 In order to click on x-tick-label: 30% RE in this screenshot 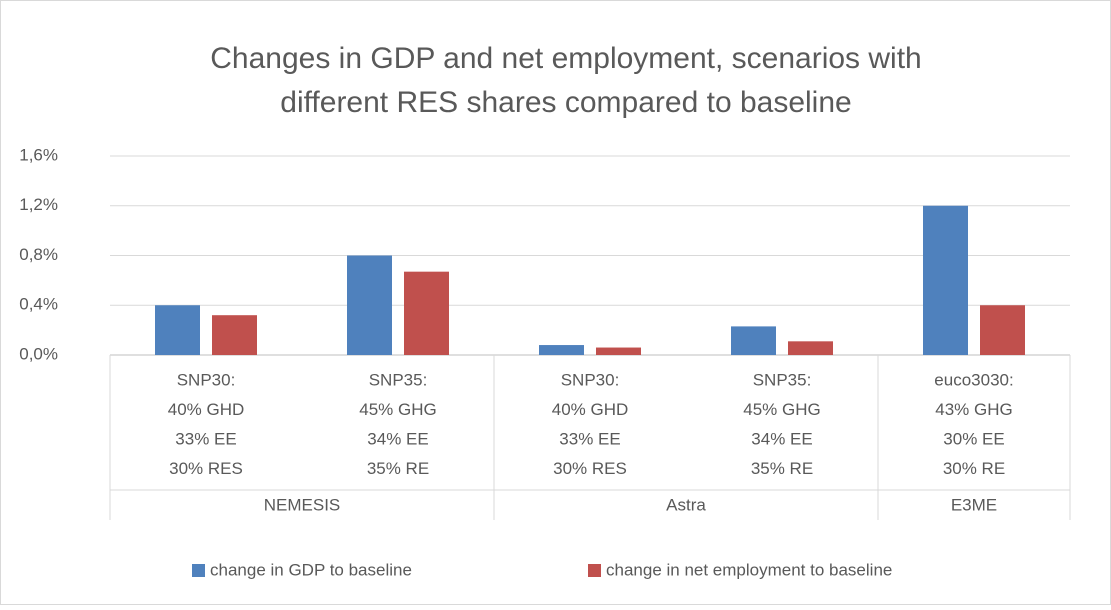, I will do `click(974, 468)`.